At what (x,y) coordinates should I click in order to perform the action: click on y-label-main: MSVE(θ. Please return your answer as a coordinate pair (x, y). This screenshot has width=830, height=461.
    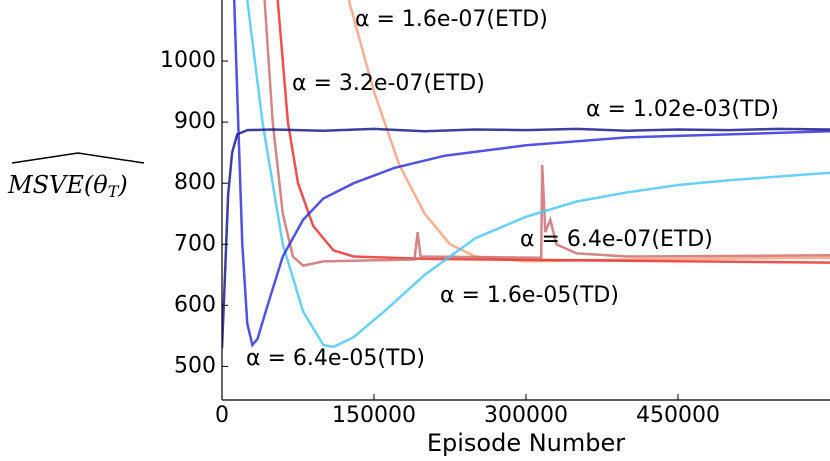
    Looking at the image, I should click on (57, 185).